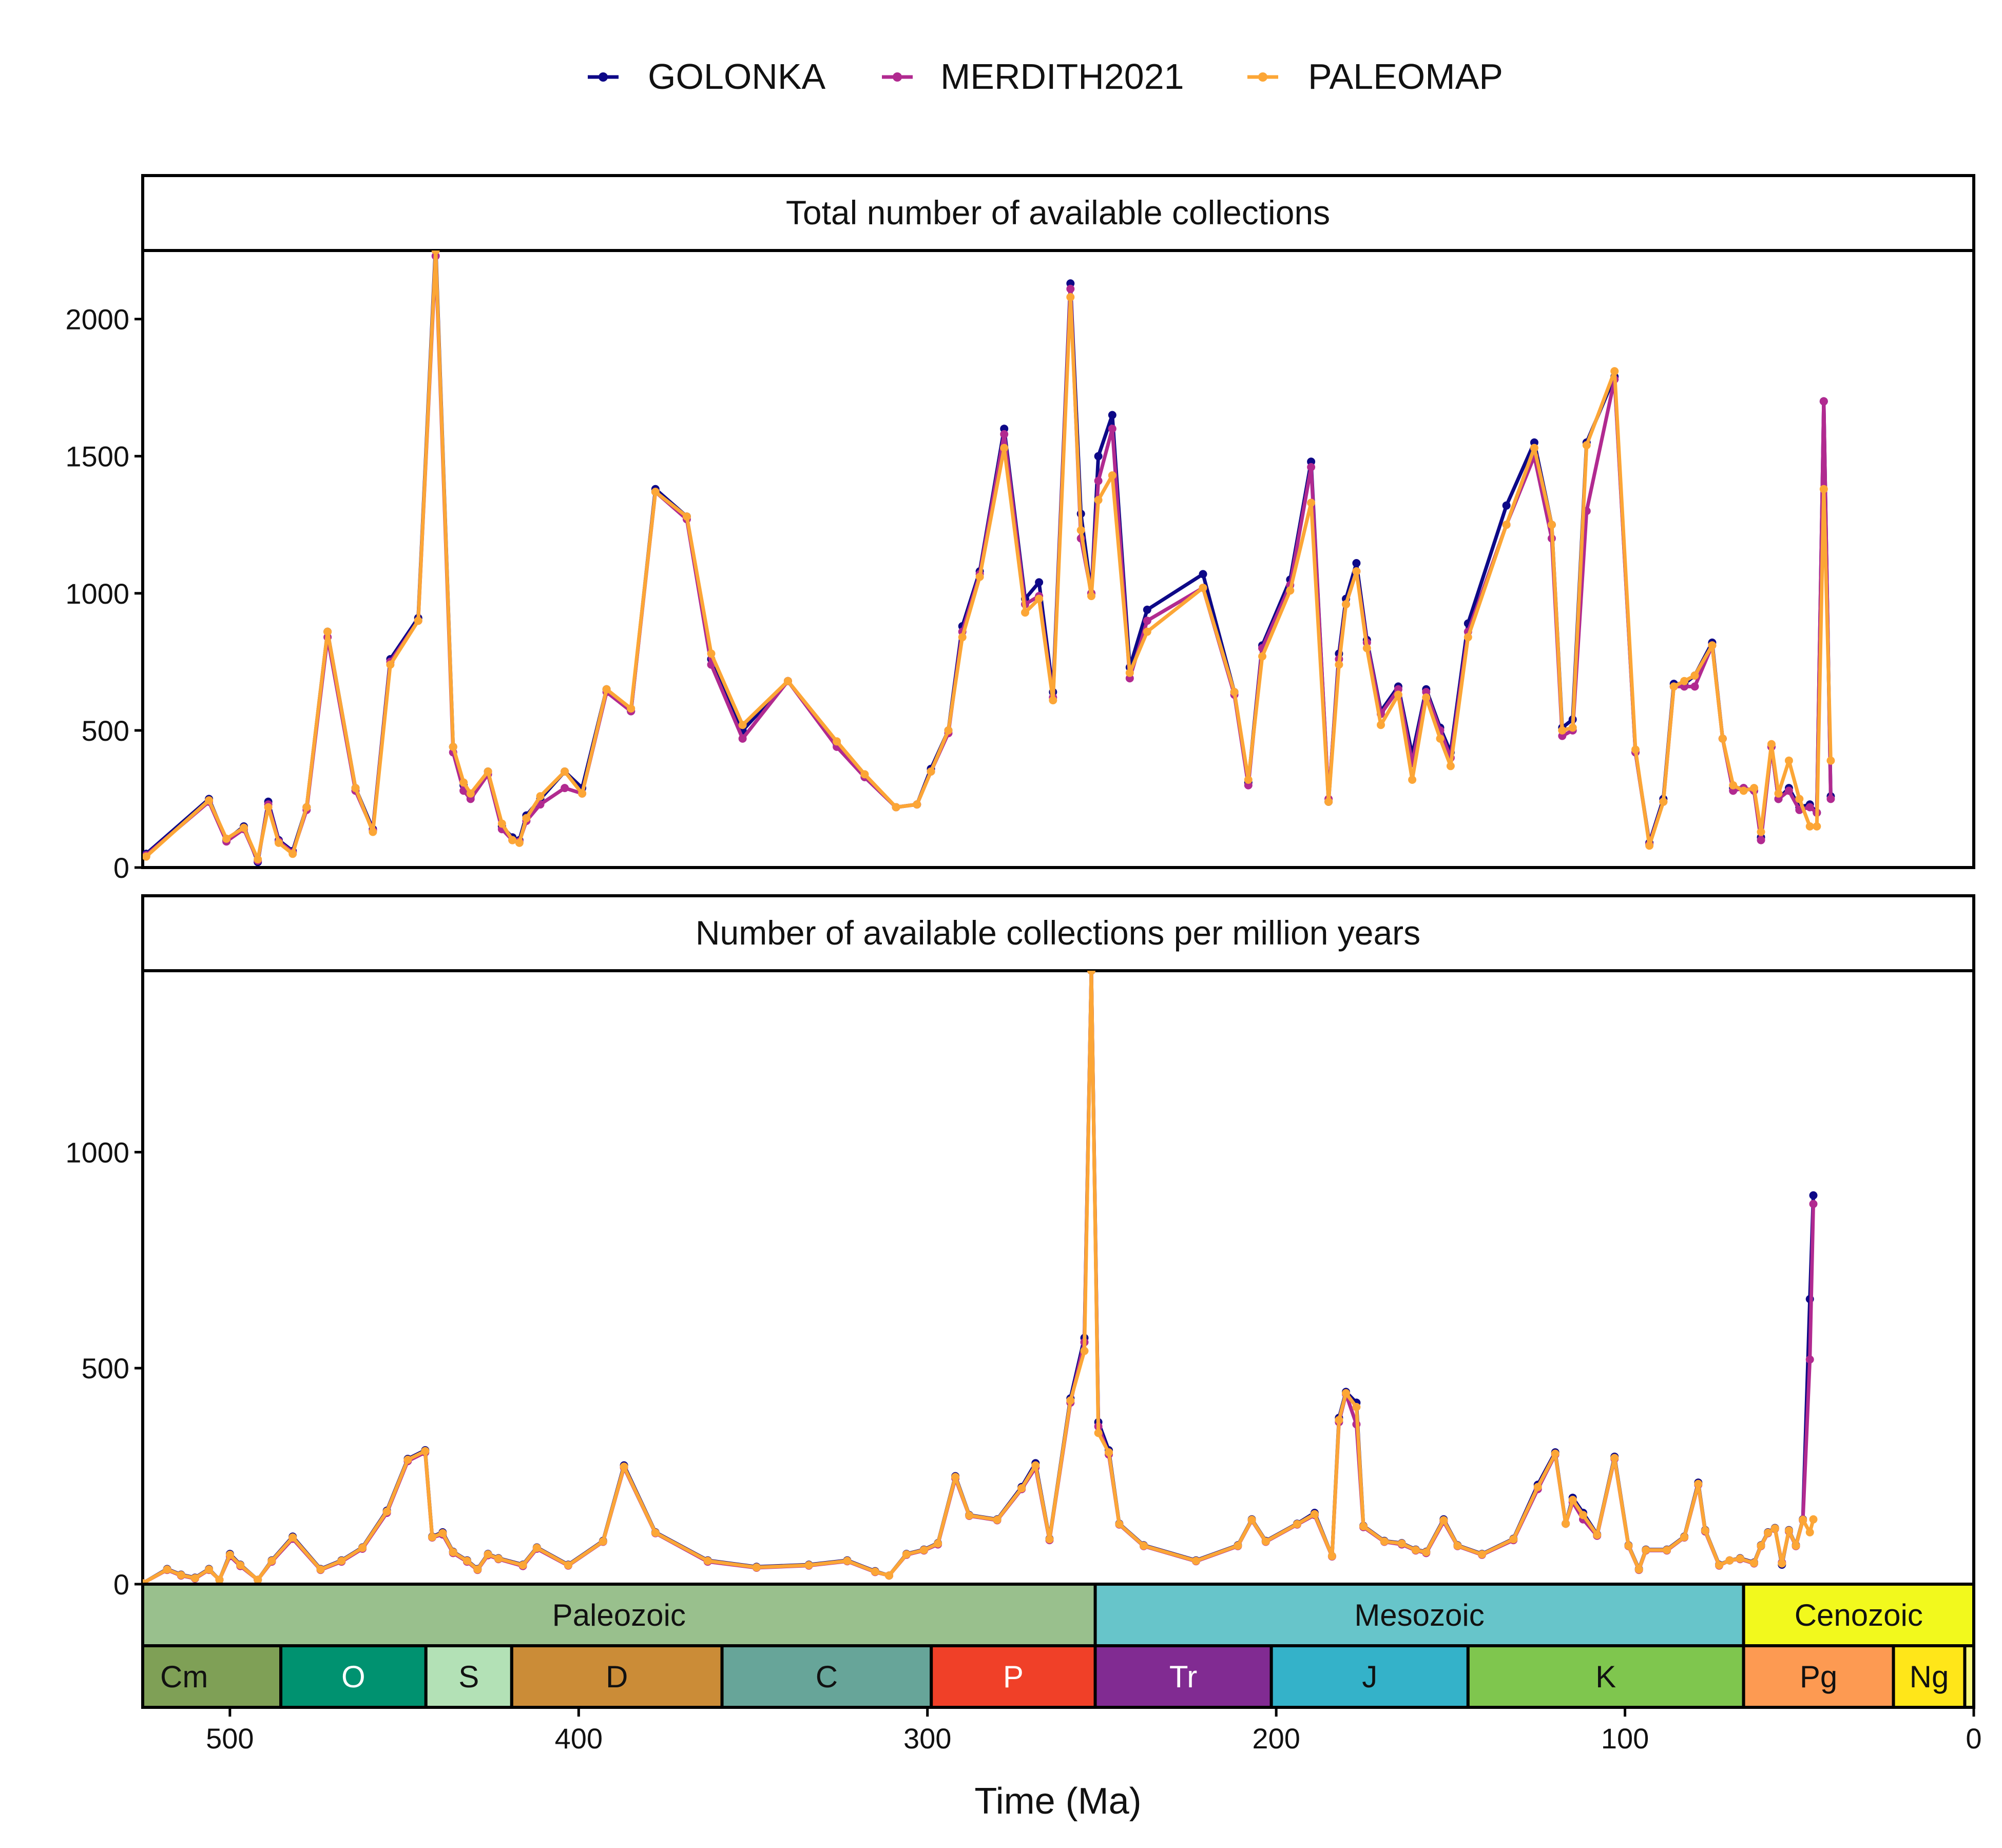 This screenshot has height=1848, width=2002. I want to click on era-row: Paleozoic Mesozoic Cenozoic, so click(1058, 1615).